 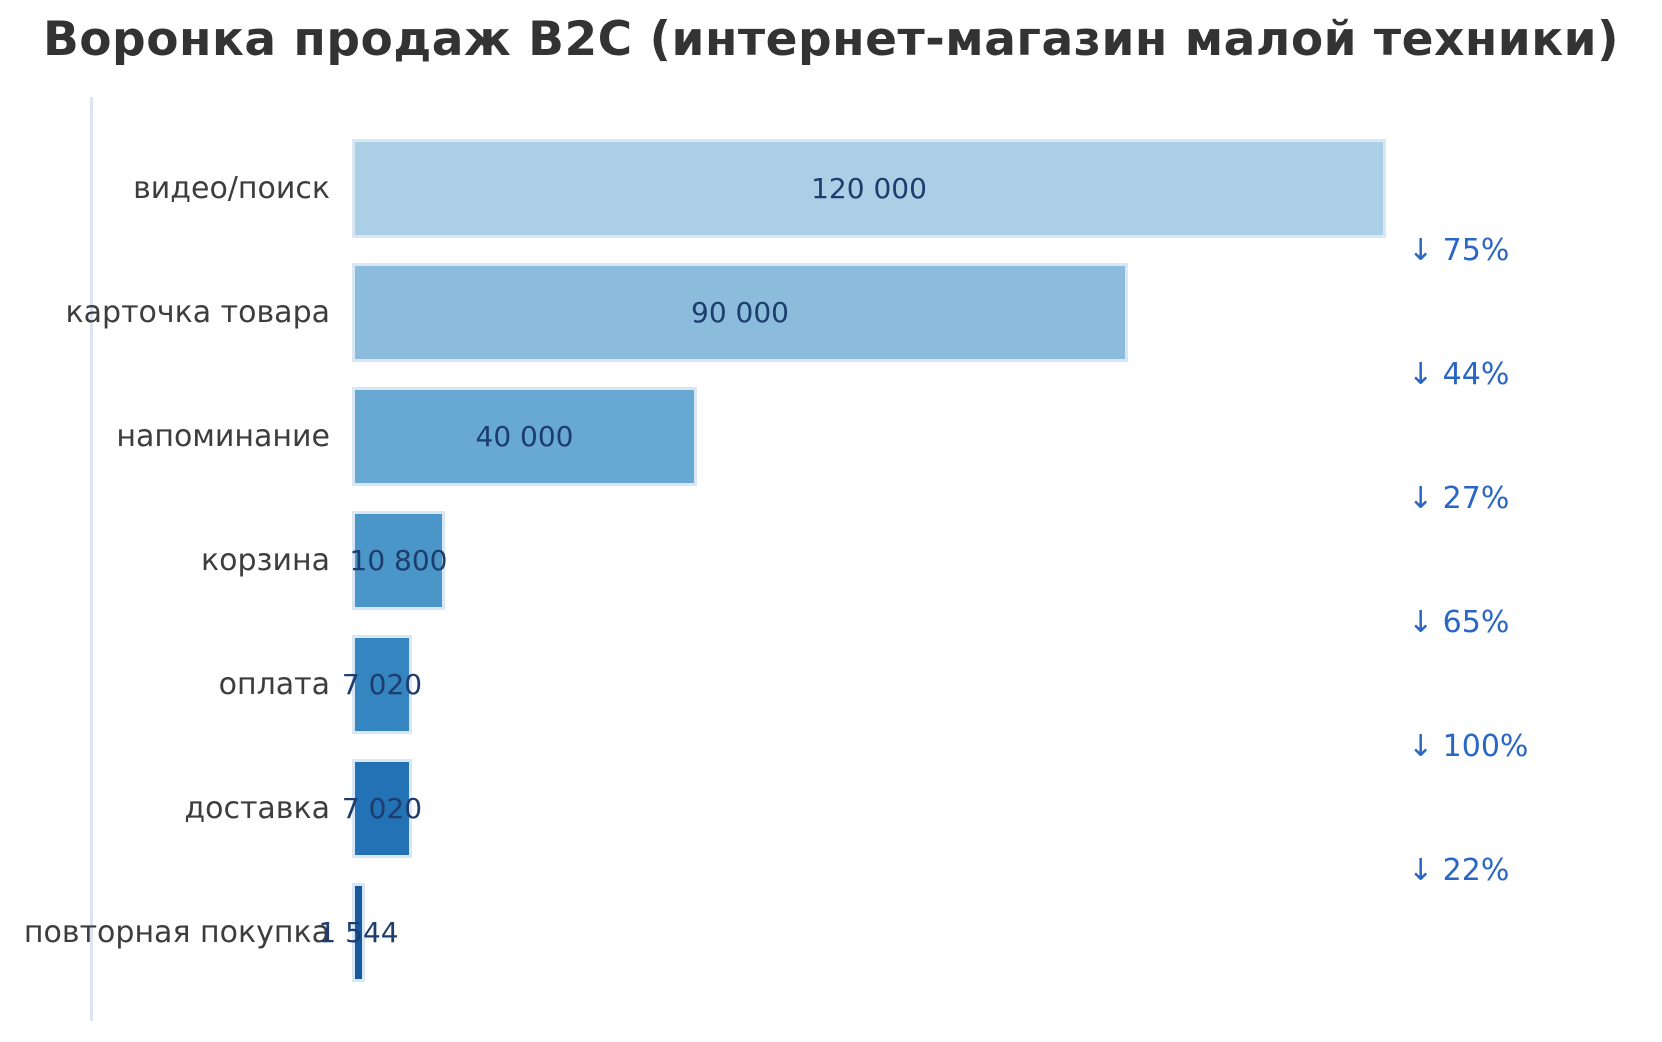 I want to click on value-label: 40 000, so click(x=524, y=436).